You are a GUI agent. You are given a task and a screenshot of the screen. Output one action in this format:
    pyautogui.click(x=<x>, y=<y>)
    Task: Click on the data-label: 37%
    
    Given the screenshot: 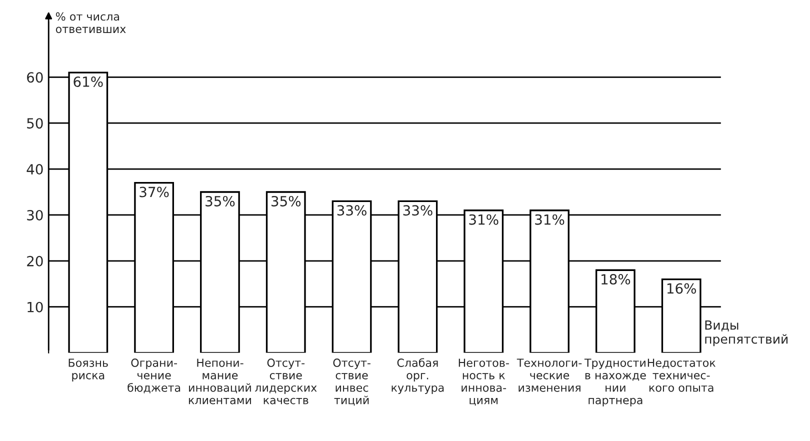 What is the action you would take?
    pyautogui.click(x=154, y=192)
    